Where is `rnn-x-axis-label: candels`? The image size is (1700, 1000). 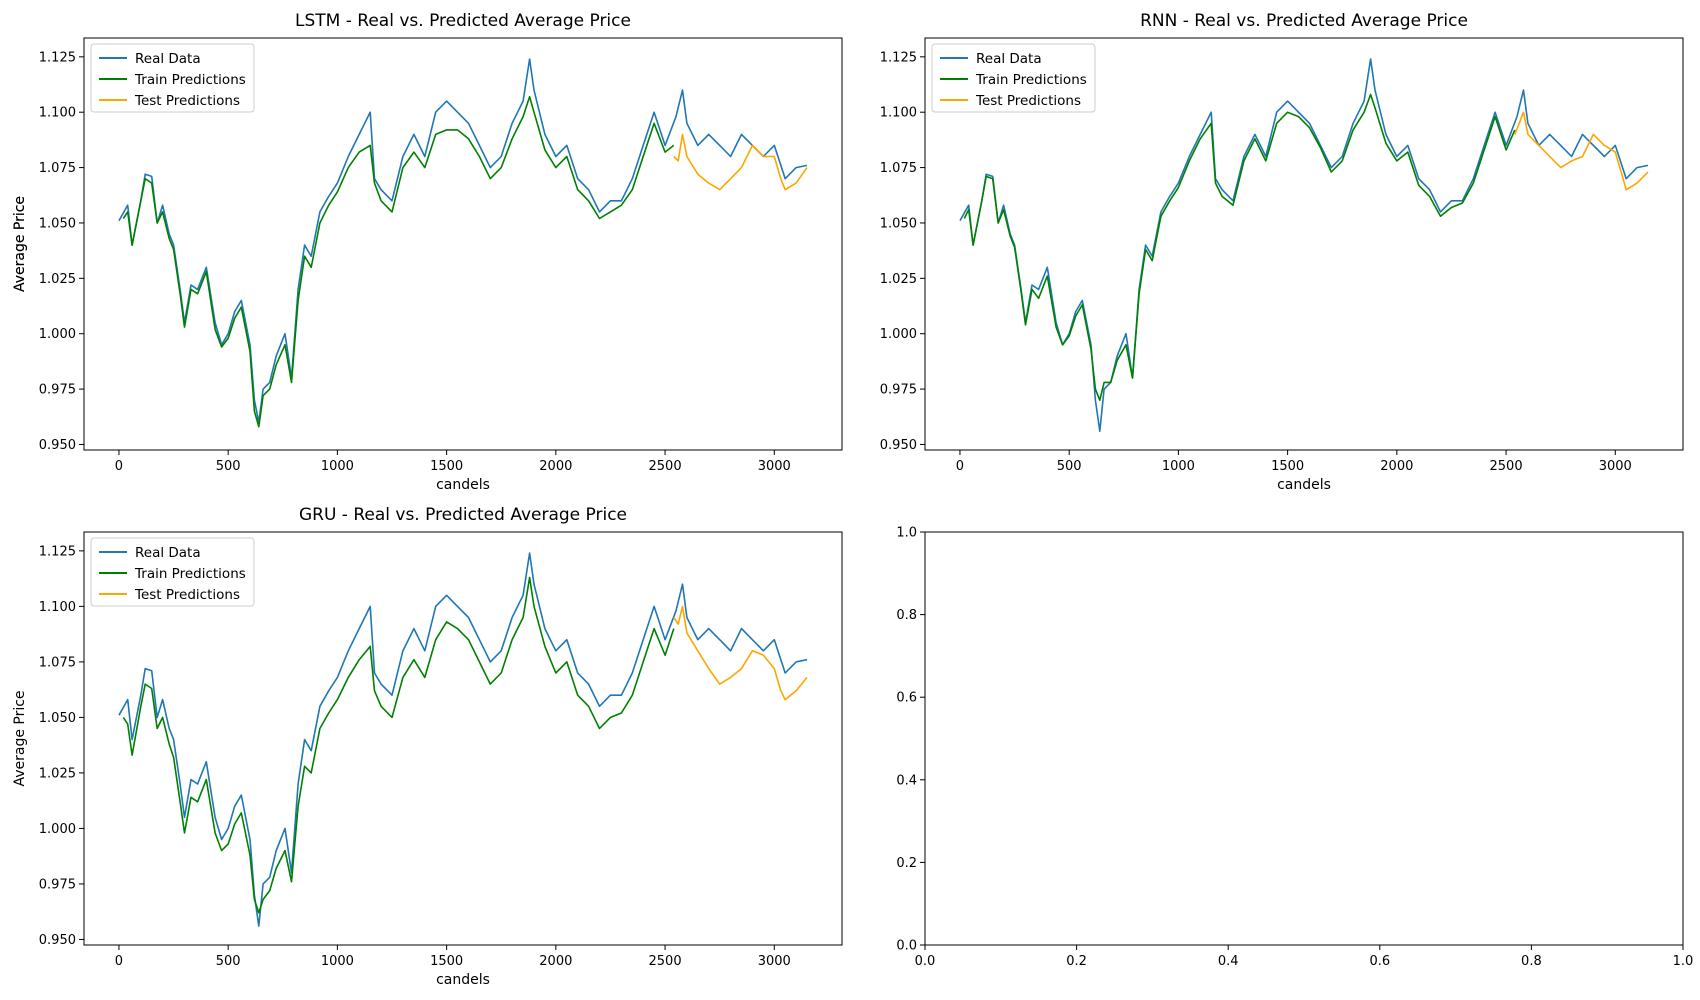
rnn-x-axis-label: candels is located at coordinates (1304, 485).